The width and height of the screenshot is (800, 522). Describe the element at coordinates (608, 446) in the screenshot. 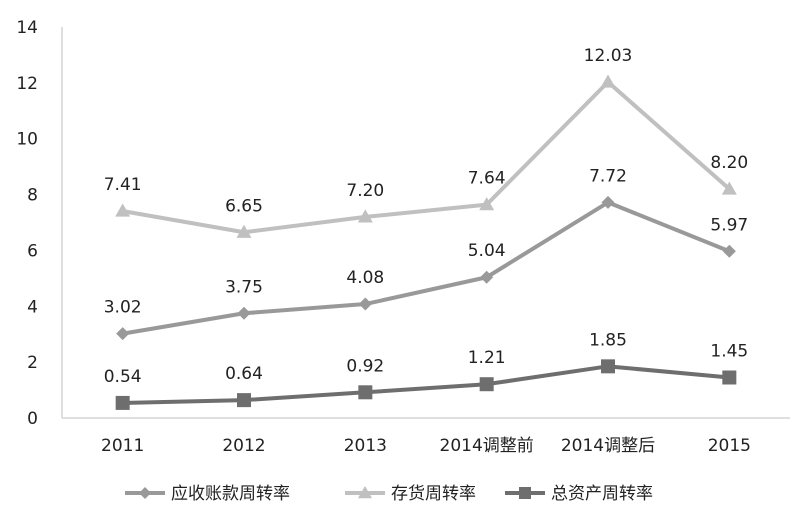

I see `x-tick-label: 2014调整后` at that location.